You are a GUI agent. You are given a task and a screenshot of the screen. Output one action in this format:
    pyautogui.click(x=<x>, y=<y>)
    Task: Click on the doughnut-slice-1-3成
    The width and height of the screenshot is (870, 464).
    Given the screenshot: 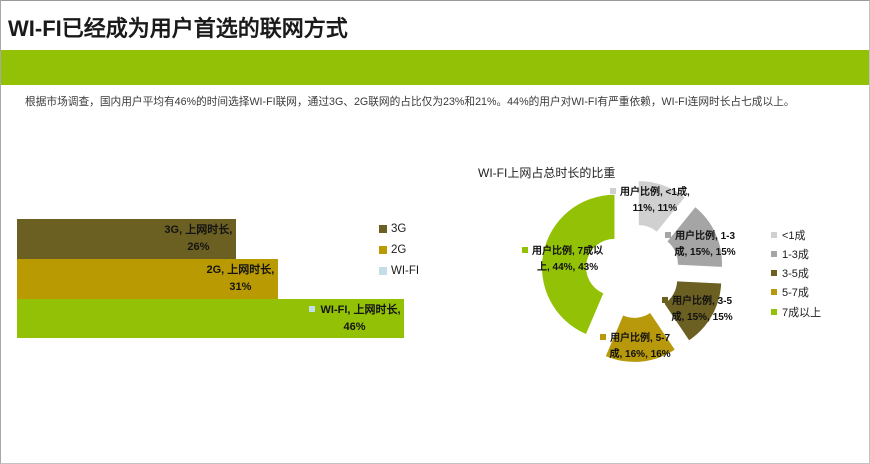 What is the action you would take?
    pyautogui.click(x=694, y=237)
    